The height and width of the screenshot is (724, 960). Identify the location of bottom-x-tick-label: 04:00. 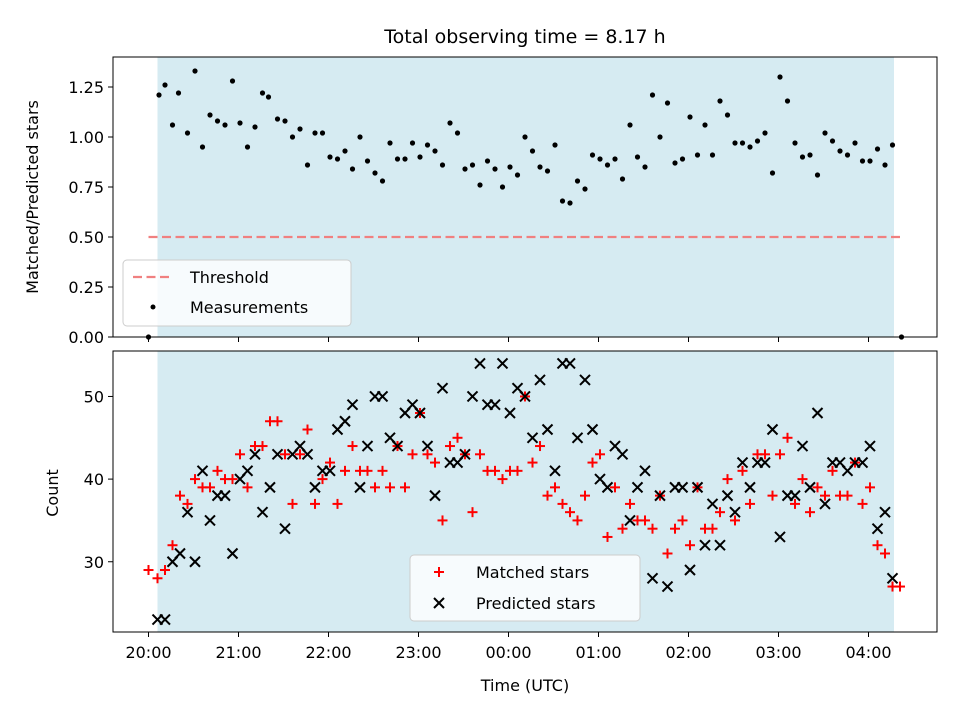
(868, 652).